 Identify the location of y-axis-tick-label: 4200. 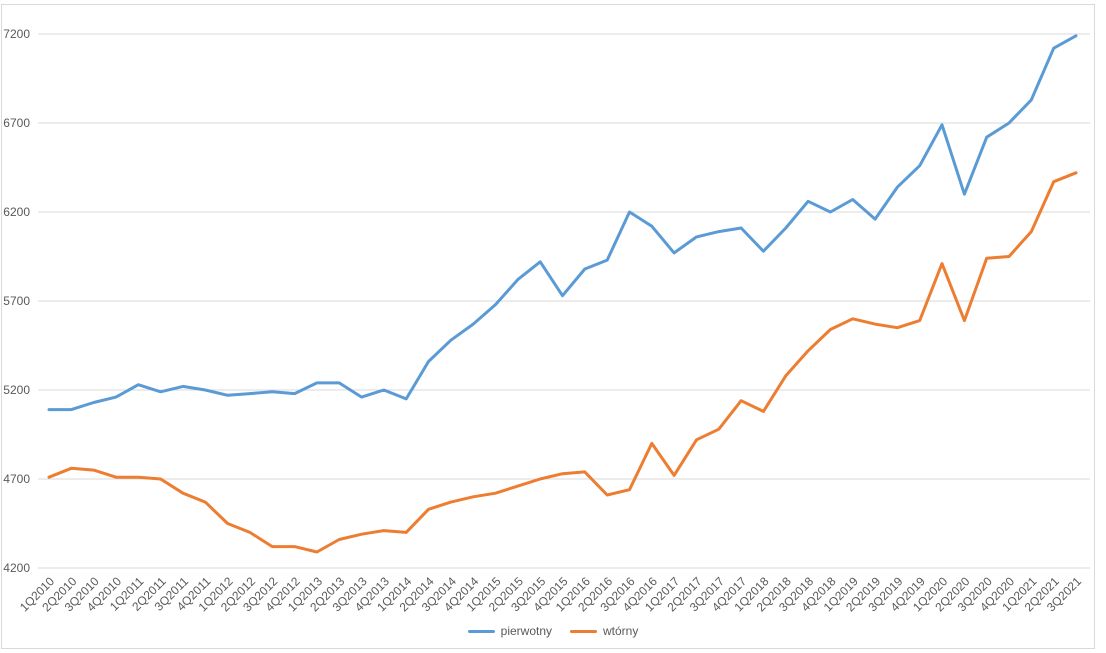
(16, 568).